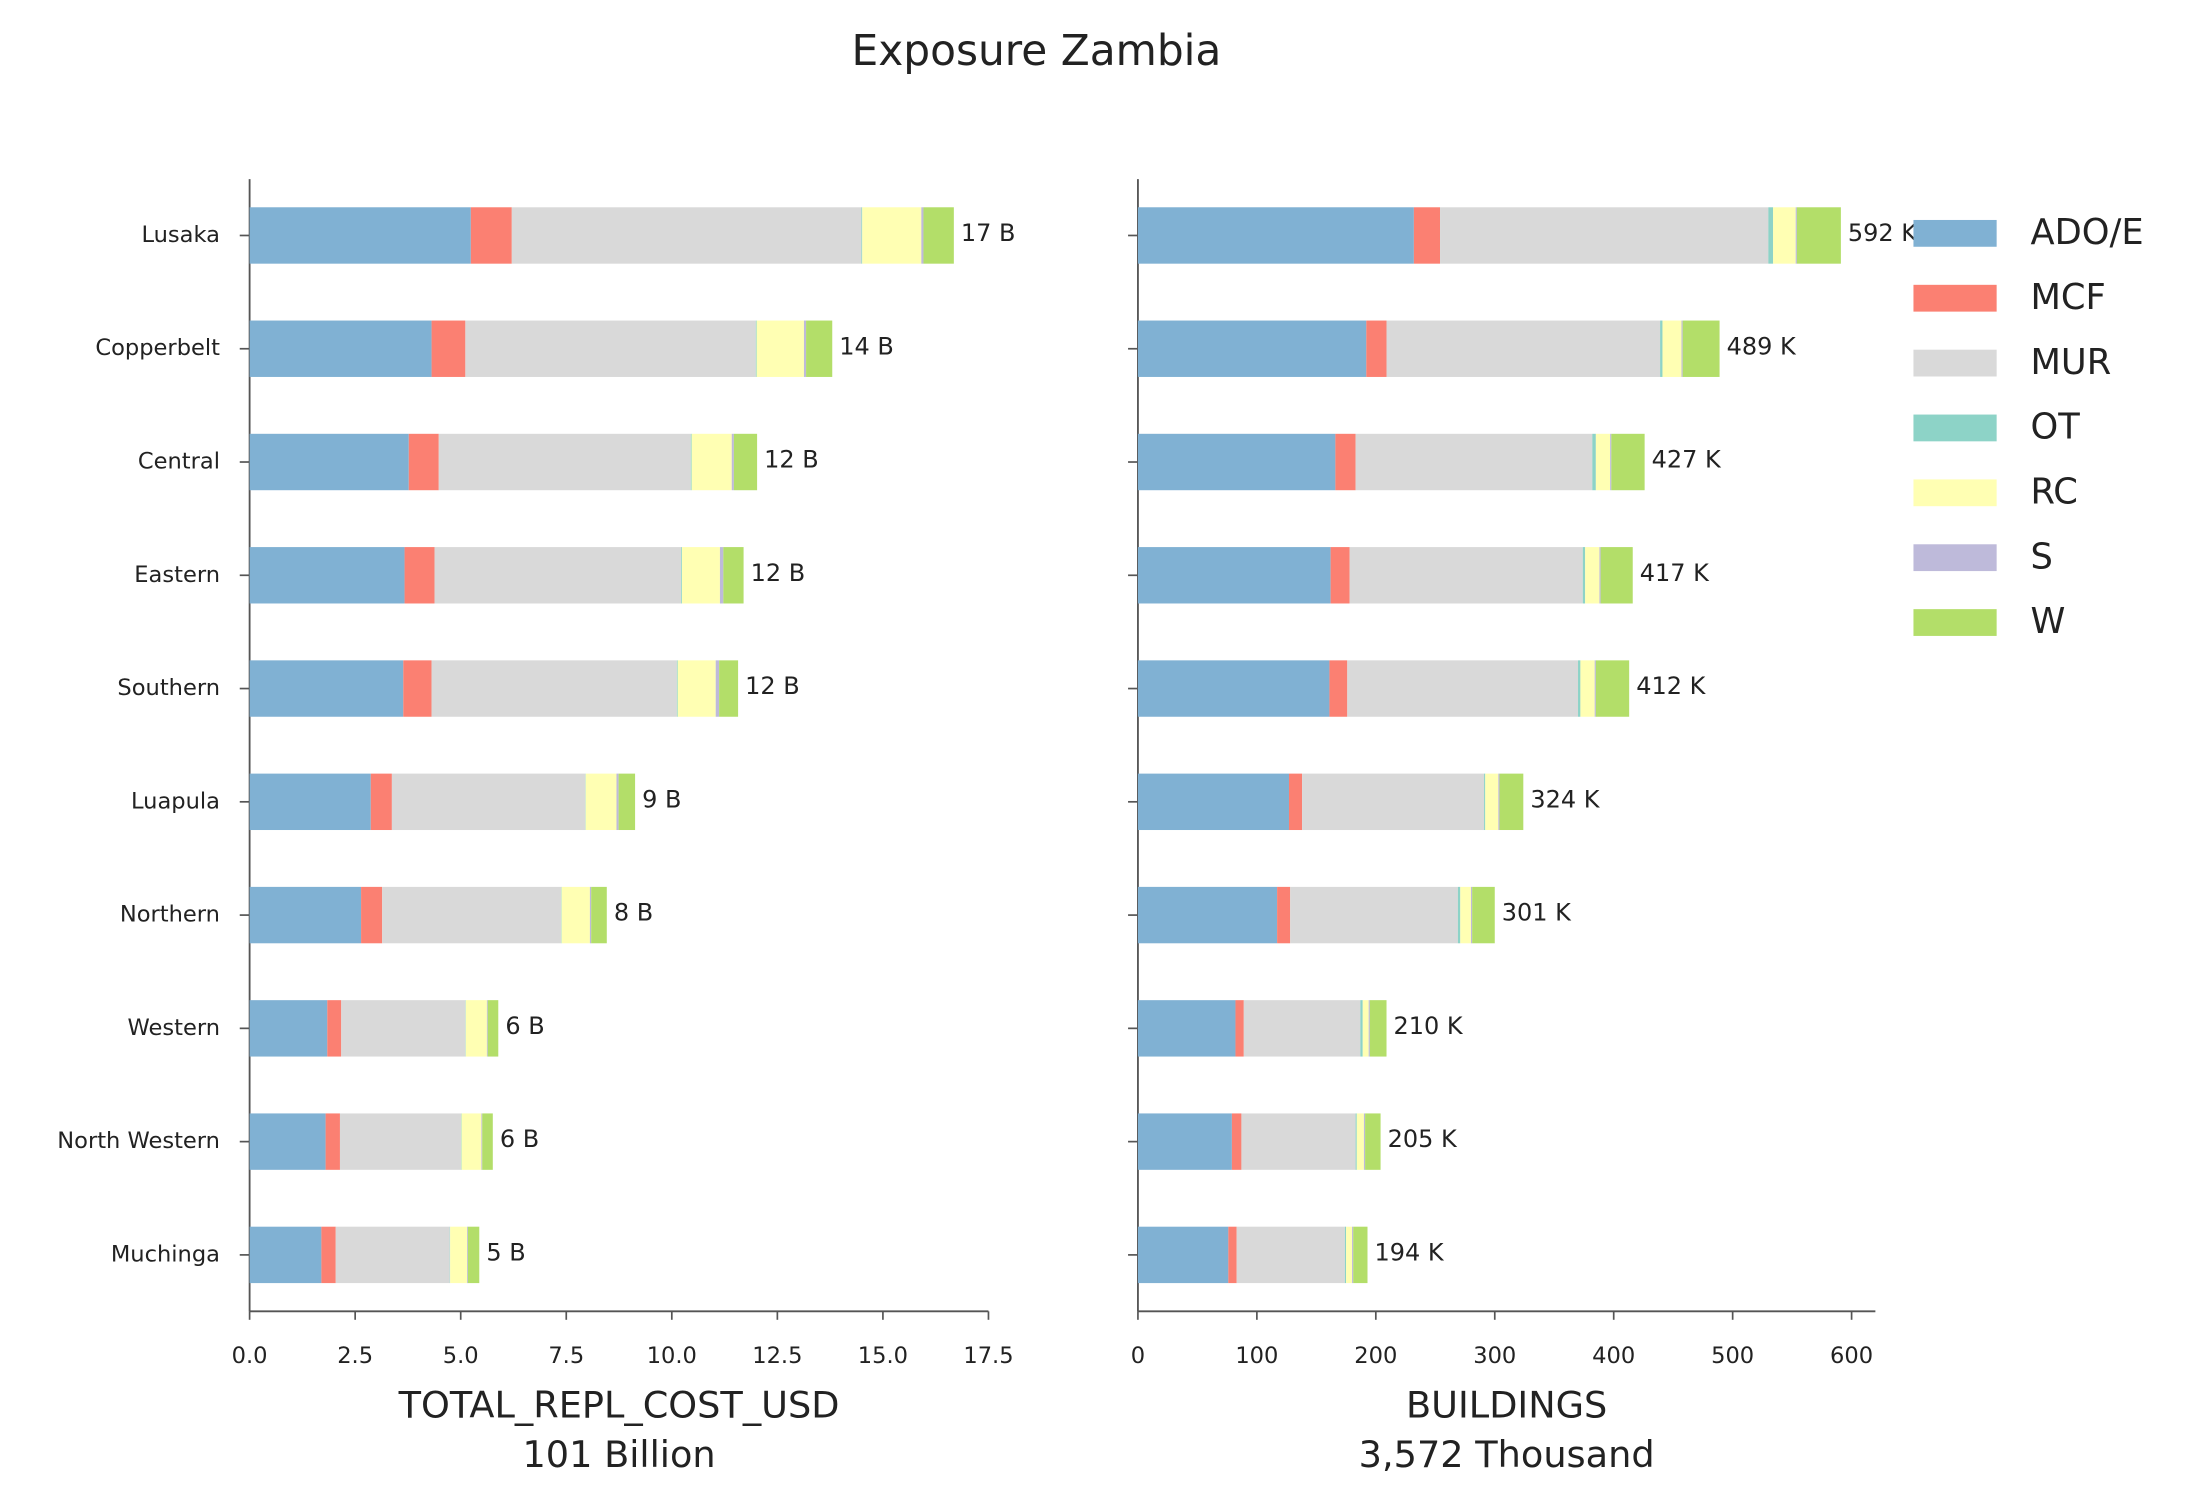 This screenshot has width=2211, height=1511. What do you see at coordinates (619, 1405) in the screenshot?
I see `x-axis-label: TOTAL_REPL_COST_USD` at bounding box center [619, 1405].